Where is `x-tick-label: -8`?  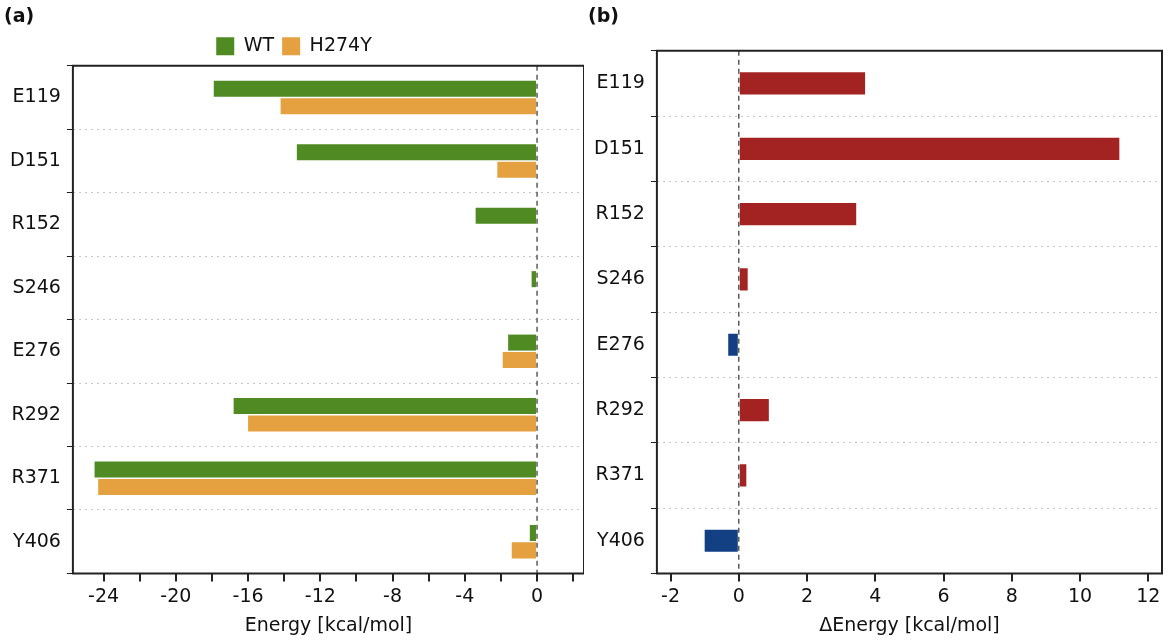
x-tick-label: -8 is located at coordinates (393, 594).